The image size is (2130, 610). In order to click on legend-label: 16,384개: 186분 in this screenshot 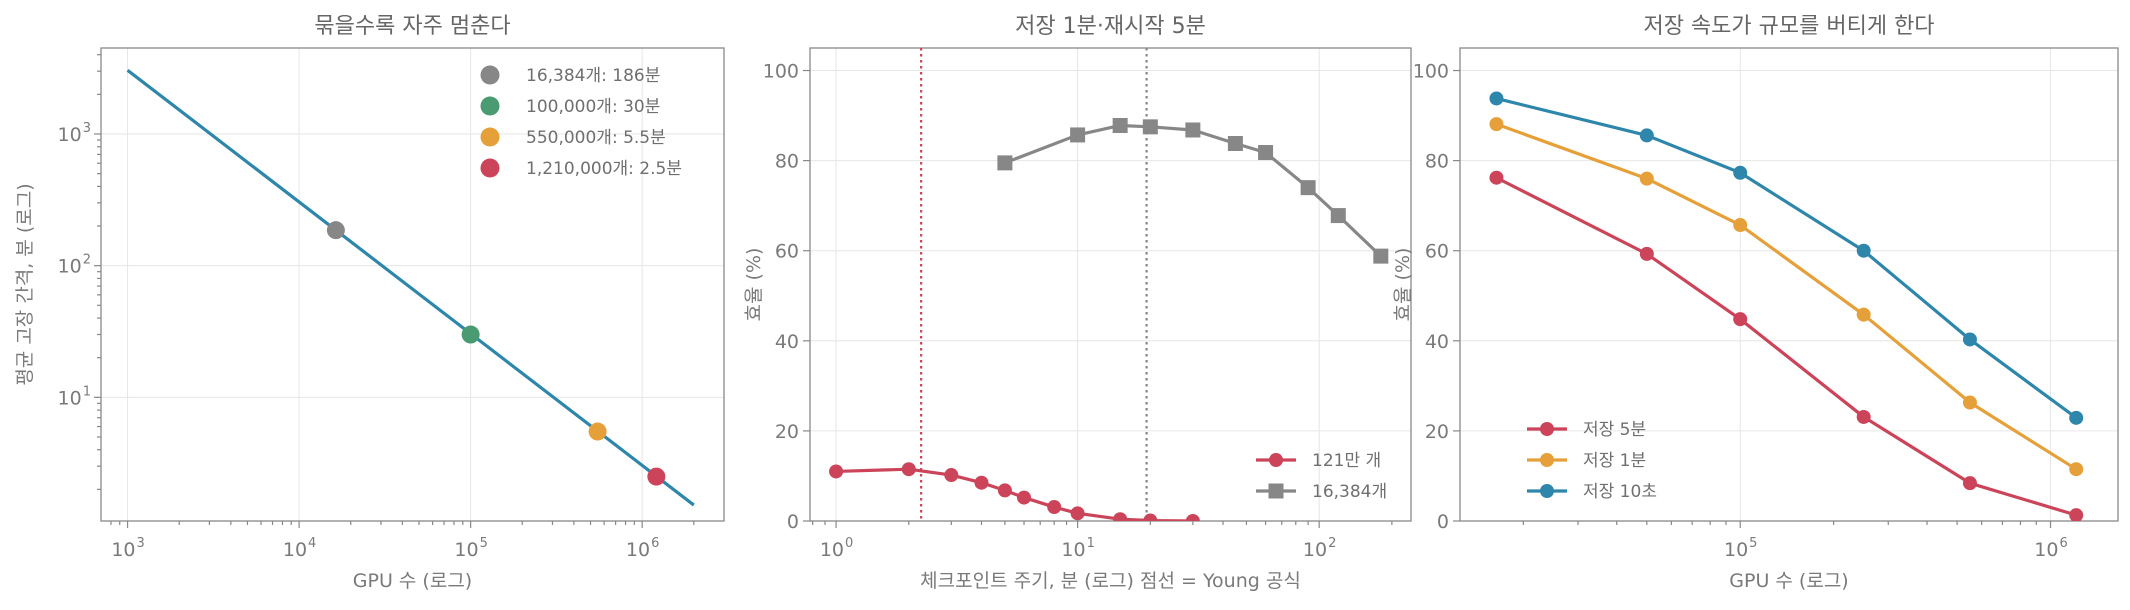, I will do `click(593, 76)`.